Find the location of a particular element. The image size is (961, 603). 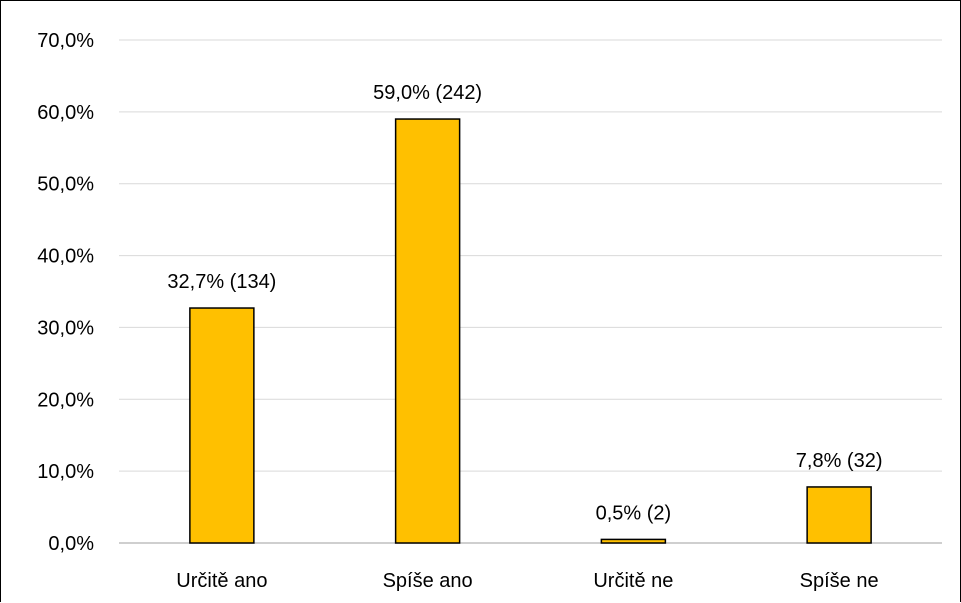

x-tick-label: Určitě ne is located at coordinates (633, 581).